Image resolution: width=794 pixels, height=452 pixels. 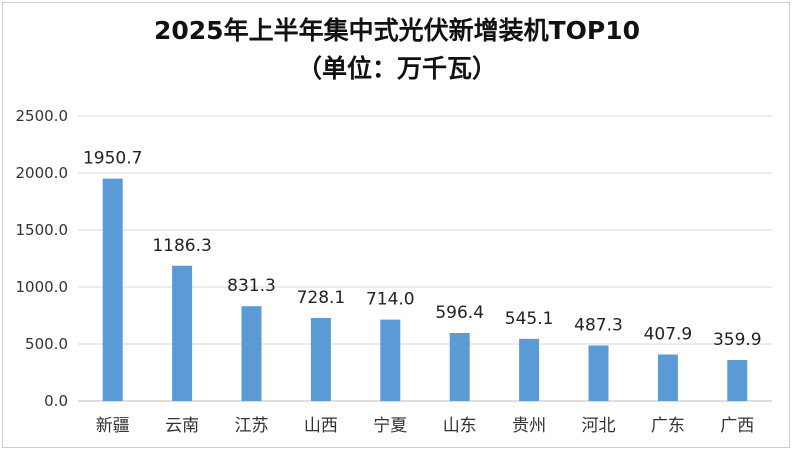 What do you see at coordinates (252, 426) in the screenshot?
I see `x-tick-label: 江苏` at bounding box center [252, 426].